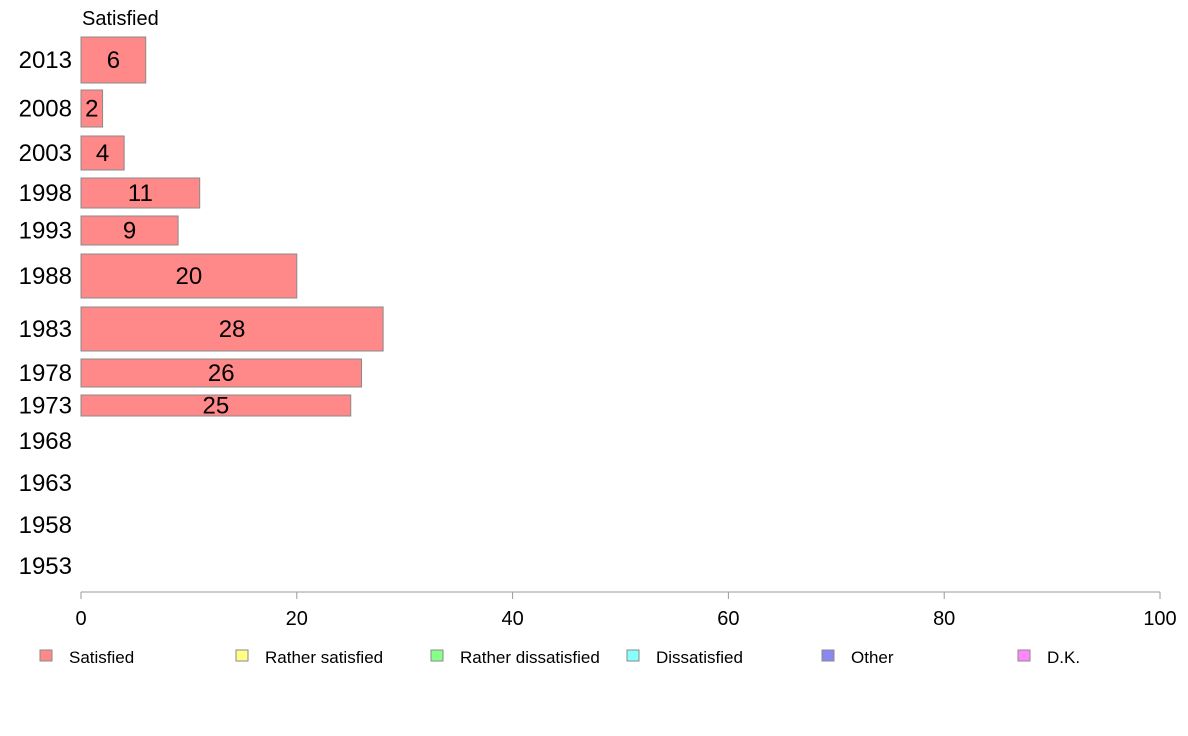 The height and width of the screenshot is (736, 1188). I want to click on x-tick-label: 100, so click(1159, 619).